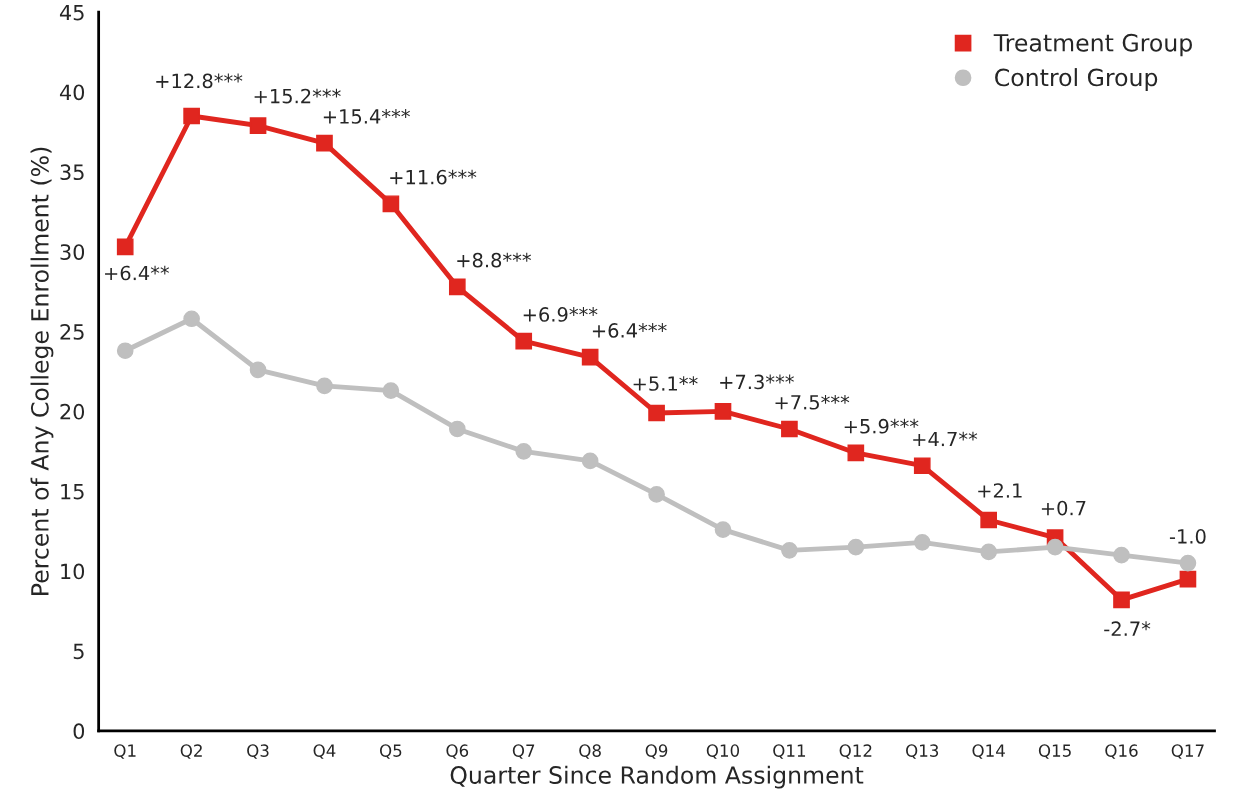  Describe the element at coordinates (1127, 628) in the screenshot. I see `annotation: -2.7*` at that location.